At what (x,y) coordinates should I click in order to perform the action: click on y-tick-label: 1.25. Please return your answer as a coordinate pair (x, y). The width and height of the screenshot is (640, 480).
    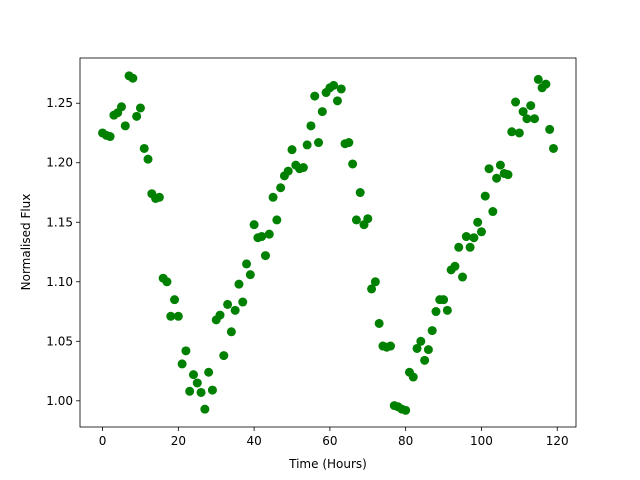
    Looking at the image, I should click on (59, 103).